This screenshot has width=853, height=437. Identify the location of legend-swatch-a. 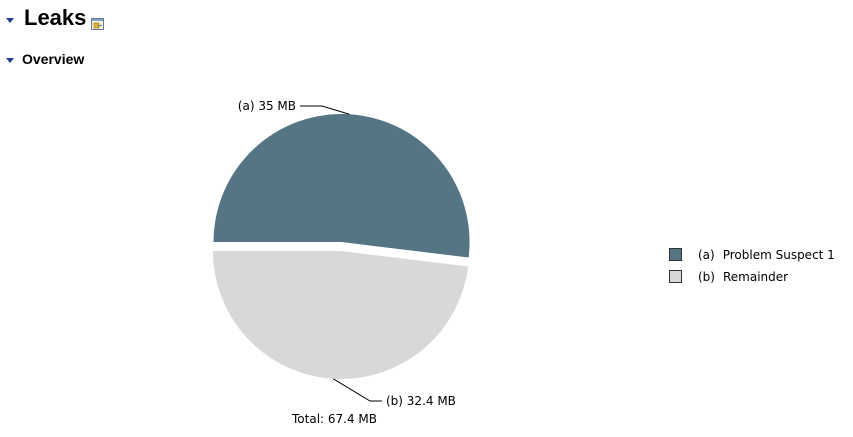
(675, 254).